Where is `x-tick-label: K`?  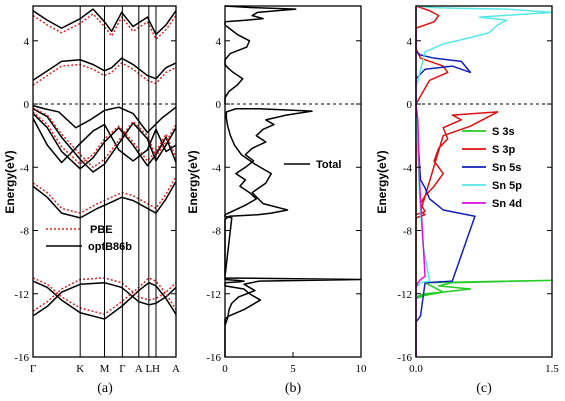 x-tick-label: K is located at coordinates (80, 369).